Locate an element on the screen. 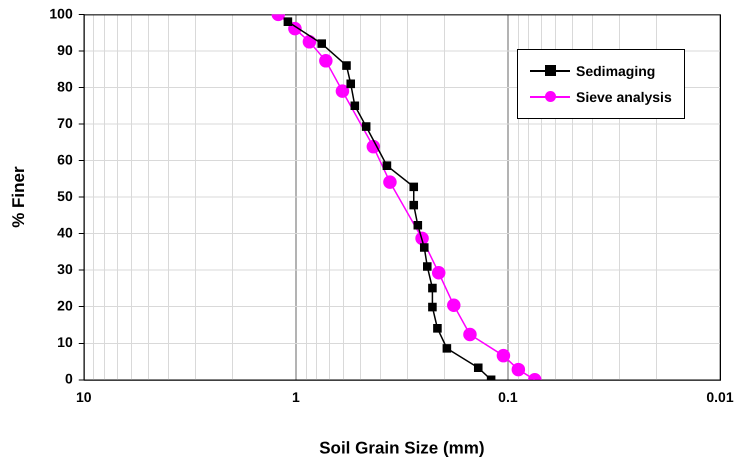 This screenshot has height=468, width=745. x-axis-title: Soil Grain Size (mm) is located at coordinates (402, 448).